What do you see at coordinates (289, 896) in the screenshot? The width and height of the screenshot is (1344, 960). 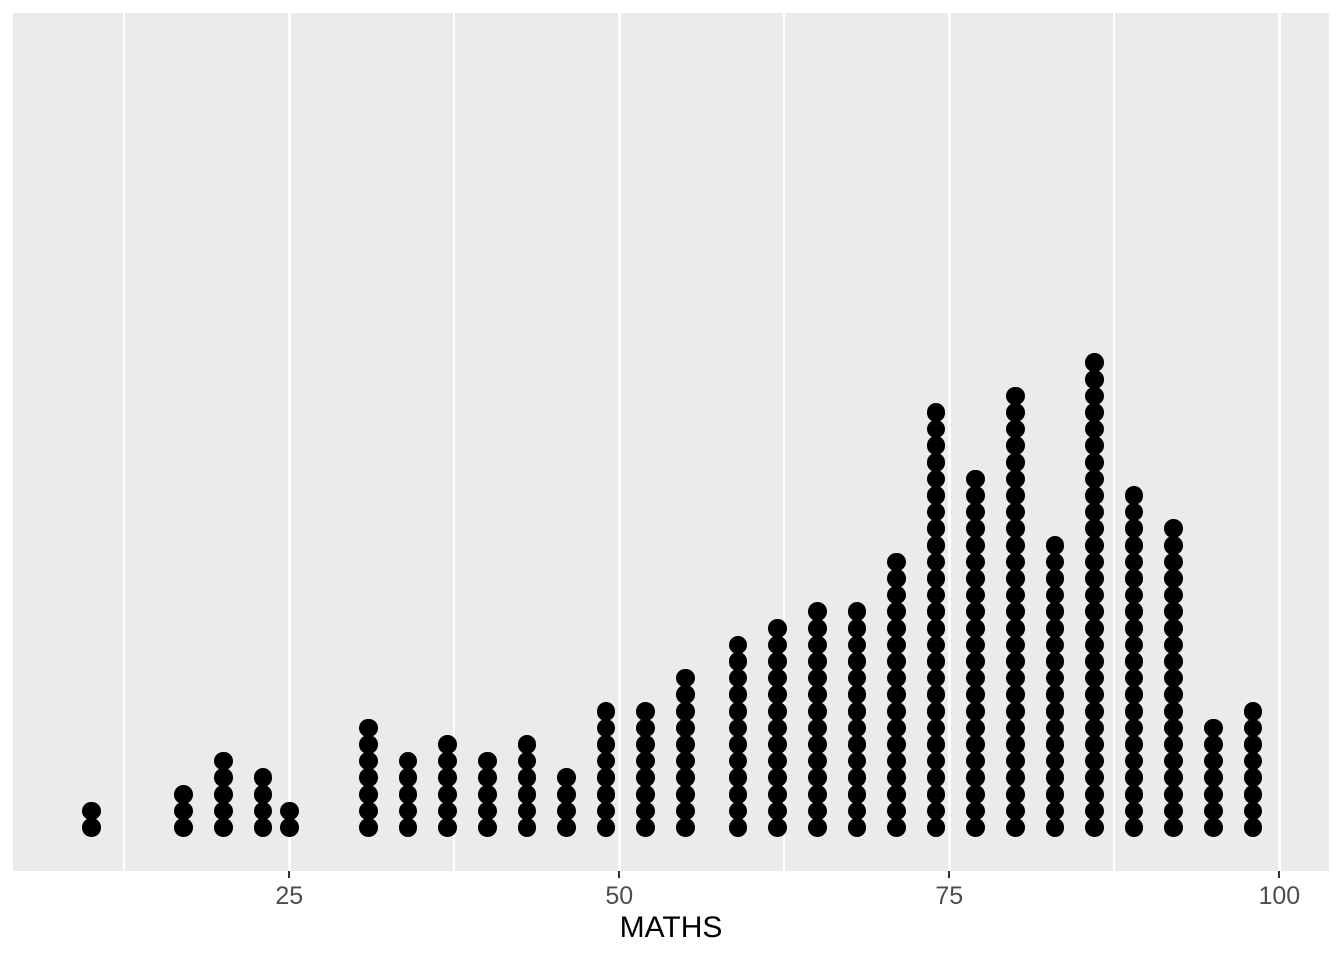 I see `x-tick-label-25: 25` at bounding box center [289, 896].